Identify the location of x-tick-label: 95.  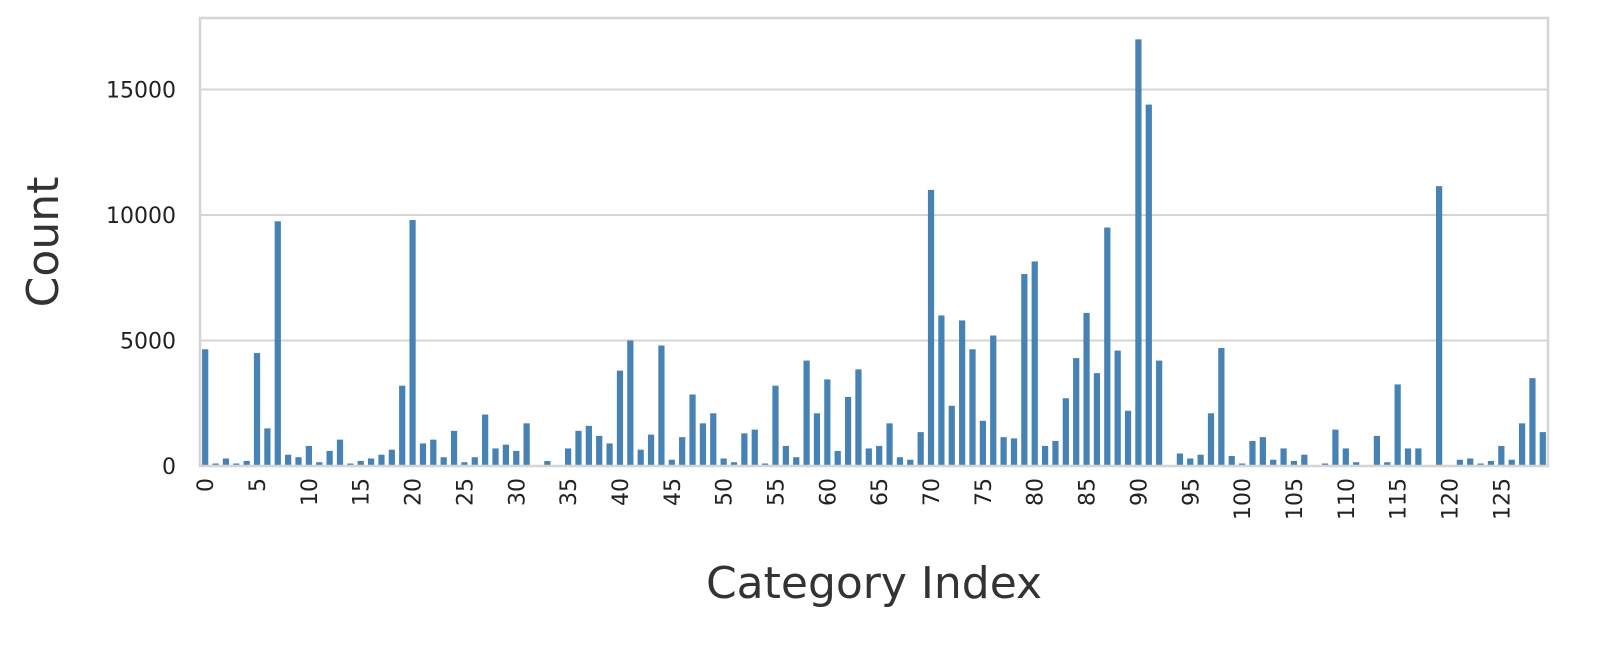
(1191, 492).